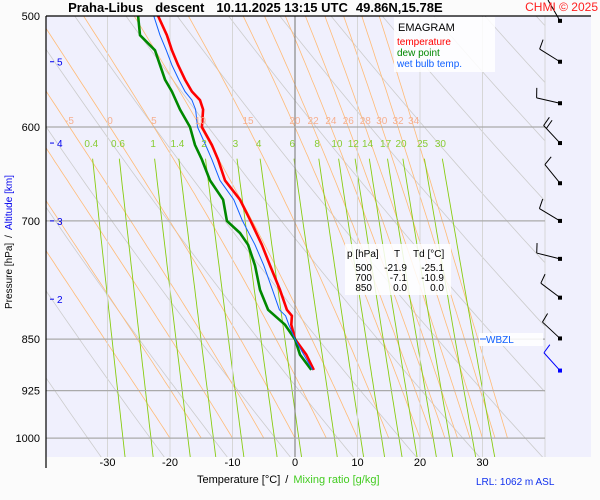 Image resolution: width=600 pixels, height=500 pixels. I want to click on legend-wet-bulb: wet bulb temp., so click(429, 64).